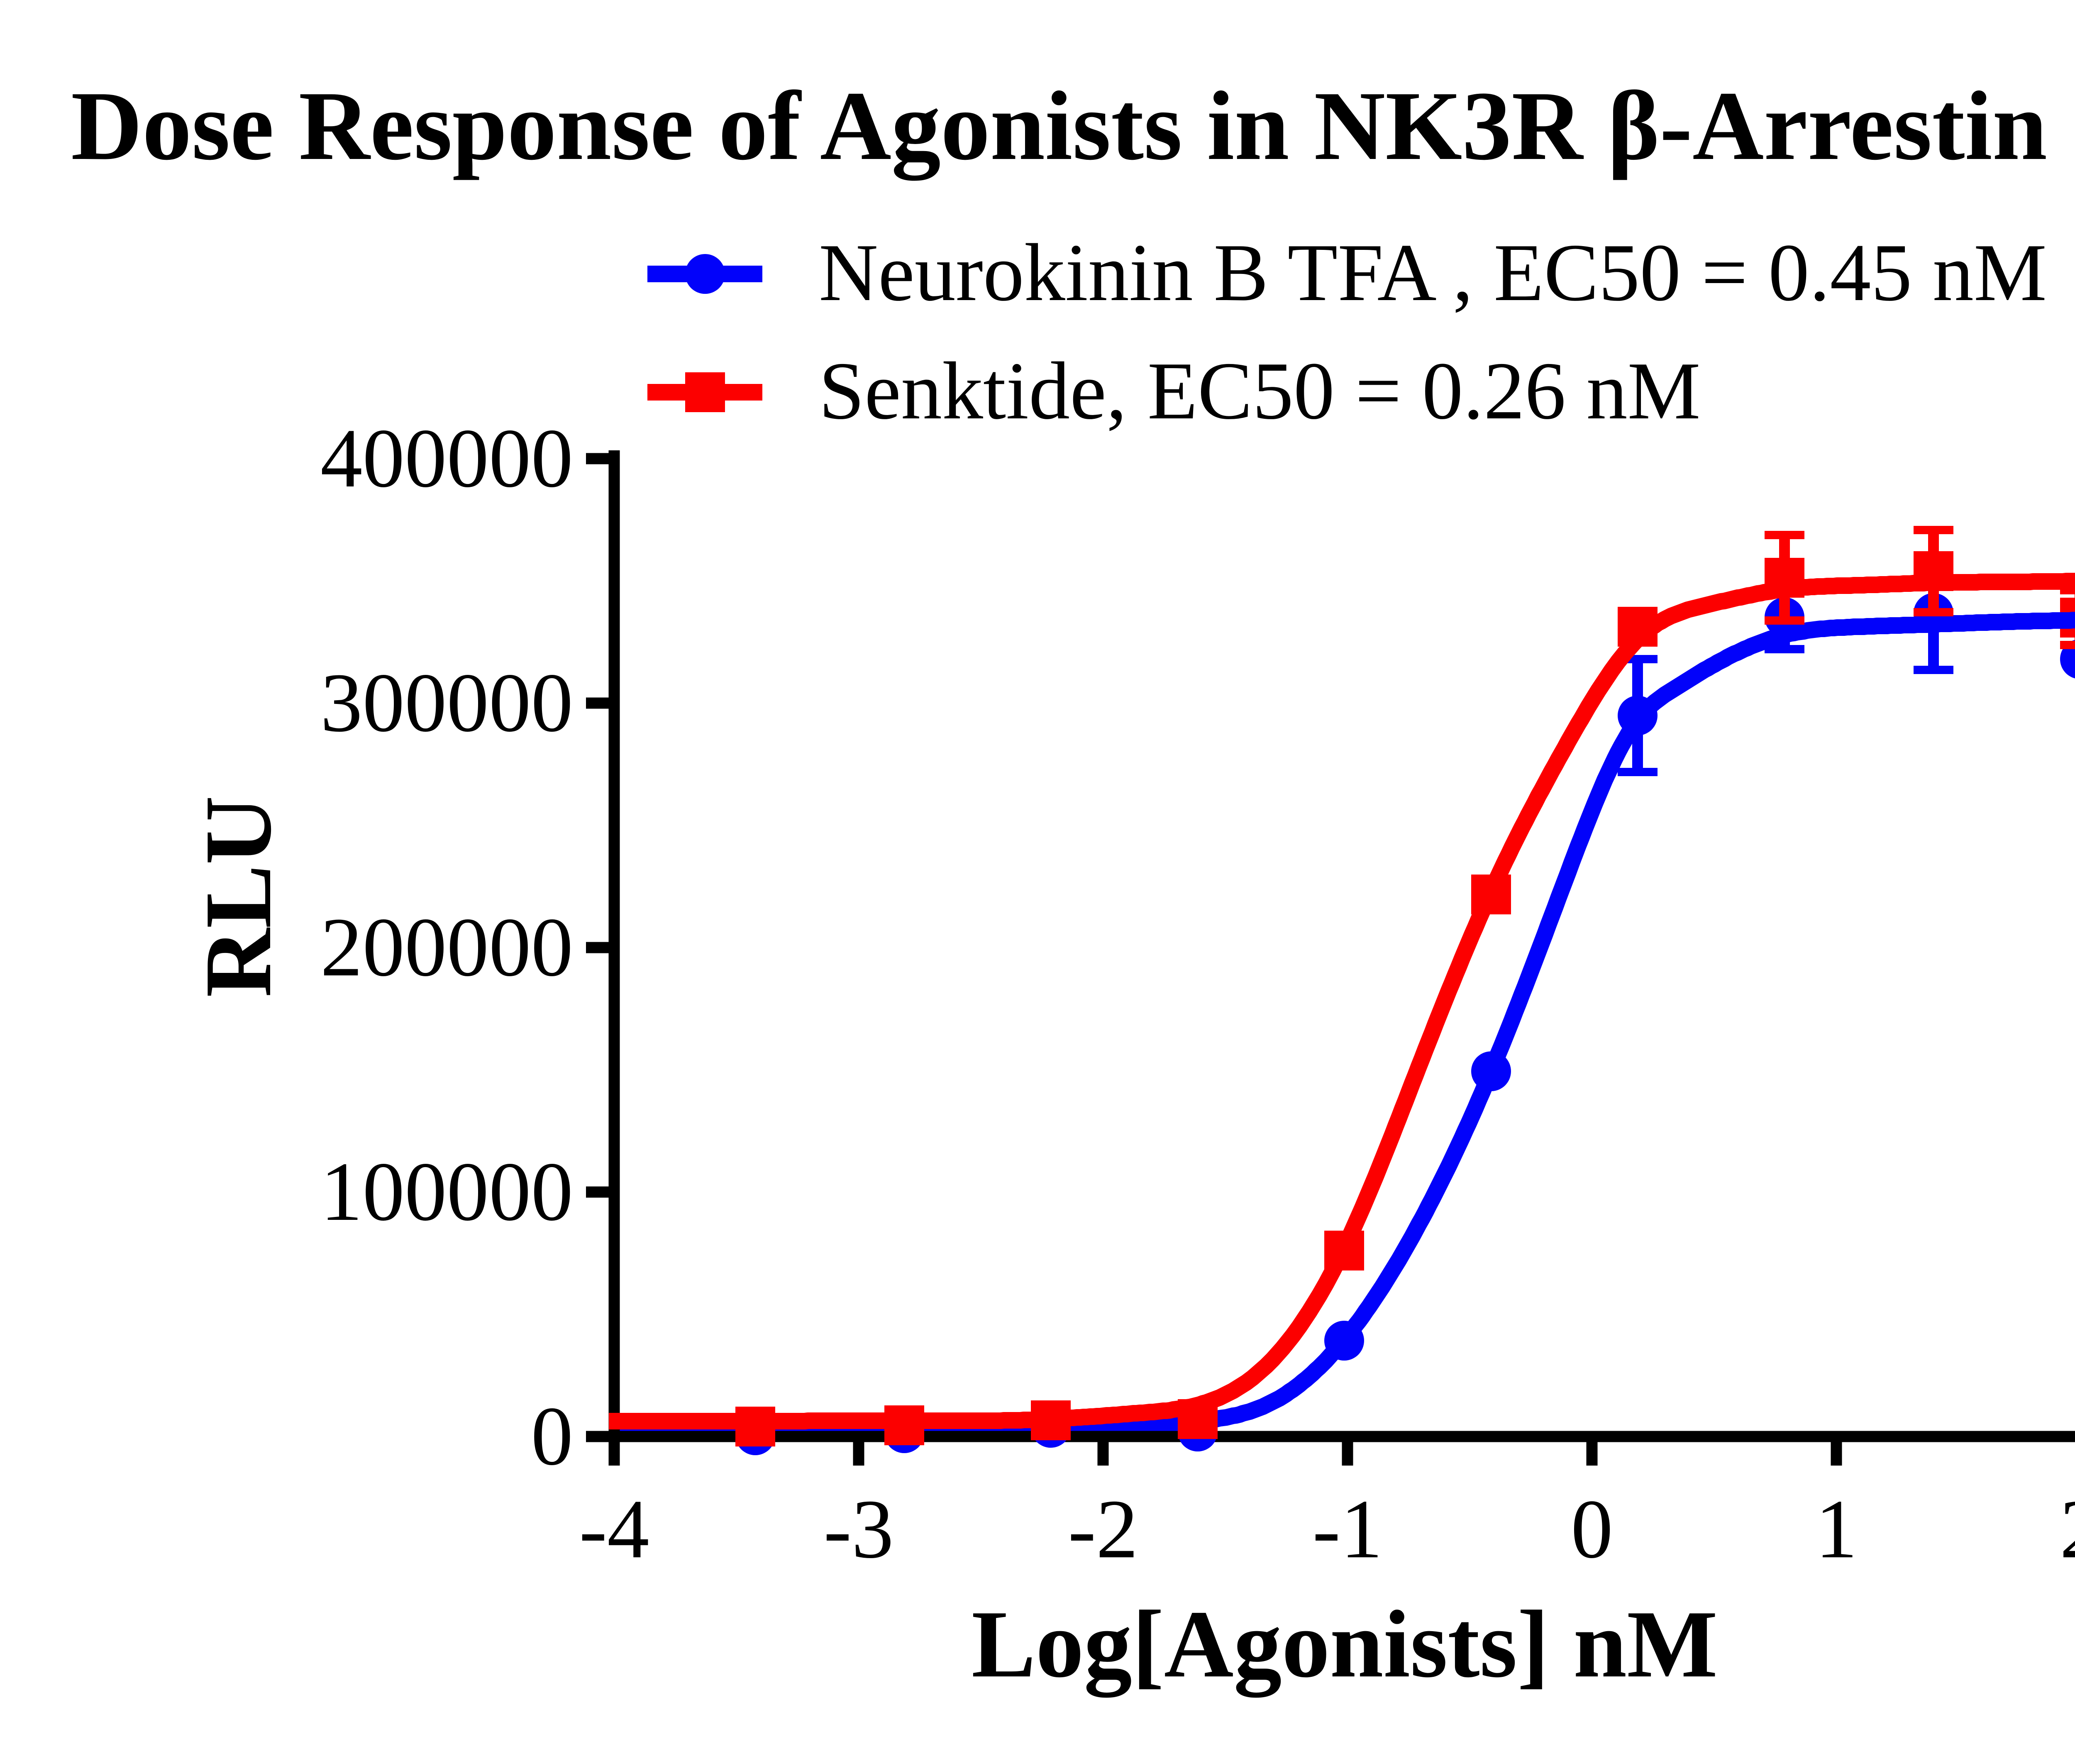 This screenshot has height=1764, width=2075. I want to click on svg-text: Senktide, EC50 = 0.26 nM, so click(1260, 391).